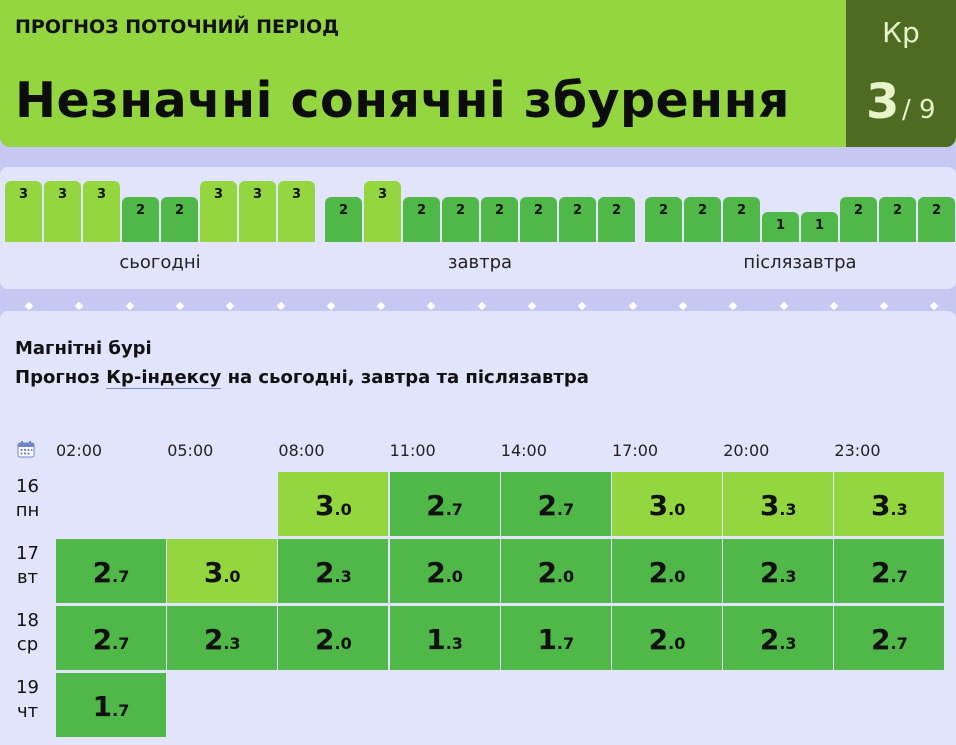 The height and width of the screenshot is (745, 956). What do you see at coordinates (160, 262) in the screenshot?
I see `day-label: сьогодні` at bounding box center [160, 262].